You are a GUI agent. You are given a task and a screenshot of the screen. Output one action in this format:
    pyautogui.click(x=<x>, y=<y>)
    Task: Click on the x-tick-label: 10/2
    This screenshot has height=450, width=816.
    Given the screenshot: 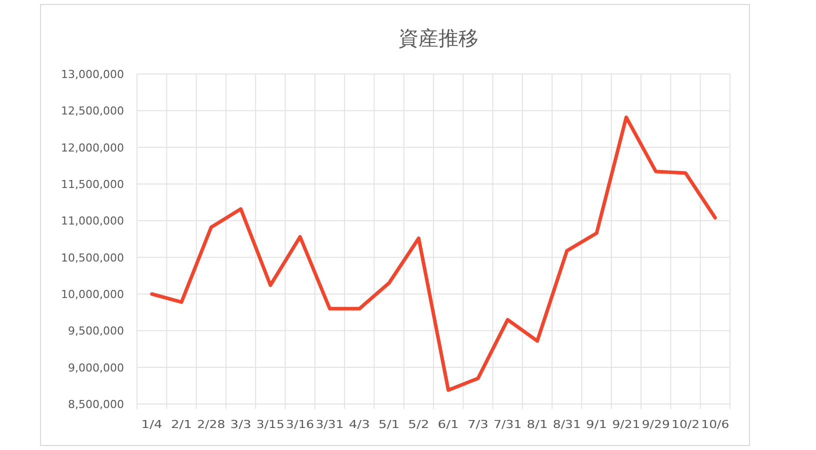 What is the action you would take?
    pyautogui.click(x=686, y=424)
    